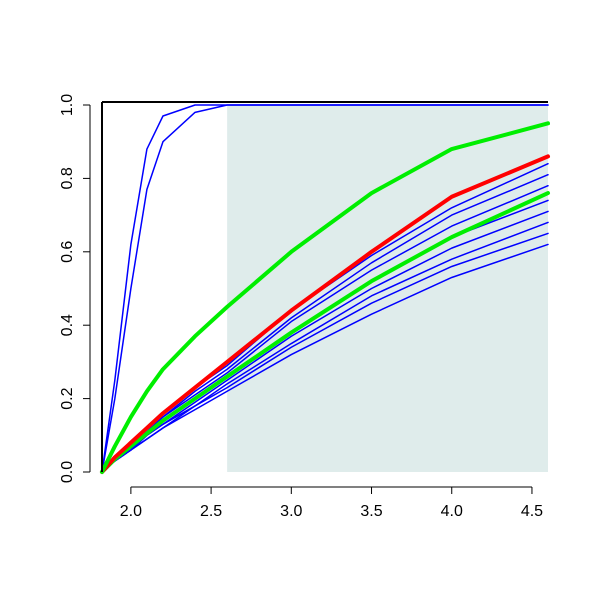 Image resolution: width=600 pixels, height=600 pixels. What do you see at coordinates (67, 325) in the screenshot?
I see `y-tick-label: 0.4` at bounding box center [67, 325].